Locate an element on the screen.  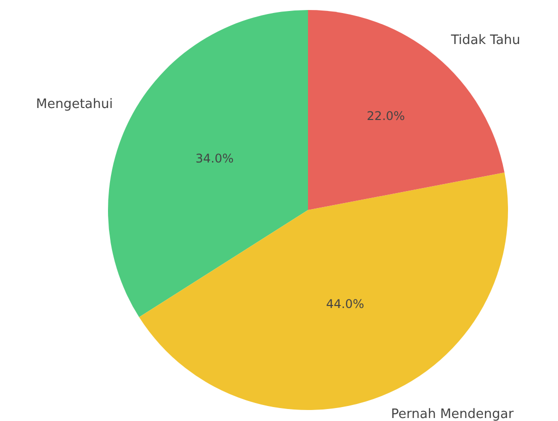
slice-label: Pernah Mendengar is located at coordinates (452, 414).